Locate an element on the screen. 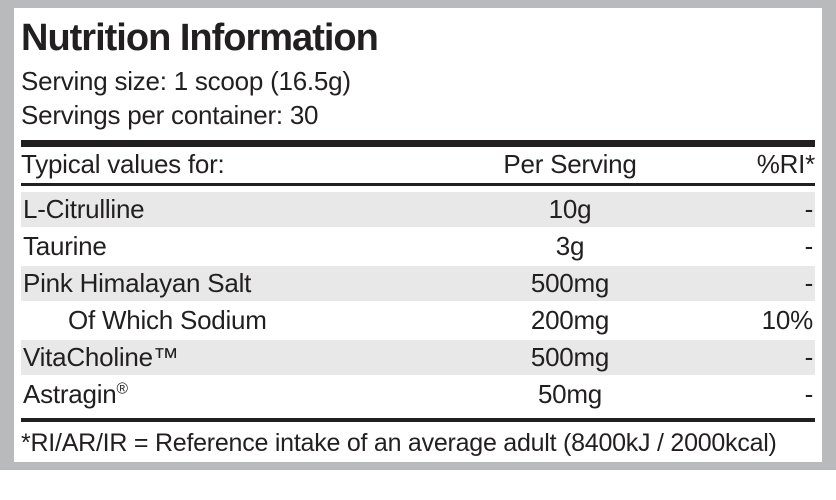 Image resolution: width=836 pixels, height=500 pixels. ingredient-name: VitaCholine™ is located at coordinates (101, 356).